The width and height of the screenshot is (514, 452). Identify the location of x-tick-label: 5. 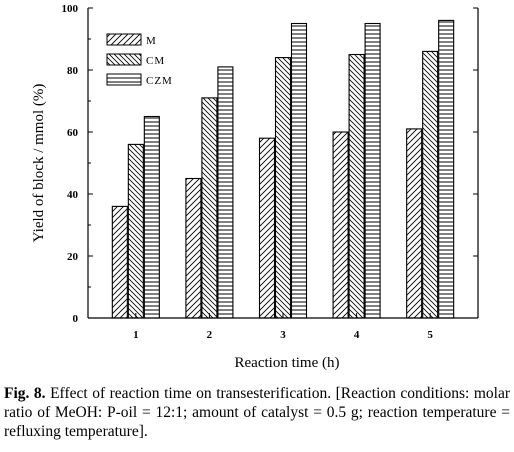
(430, 335).